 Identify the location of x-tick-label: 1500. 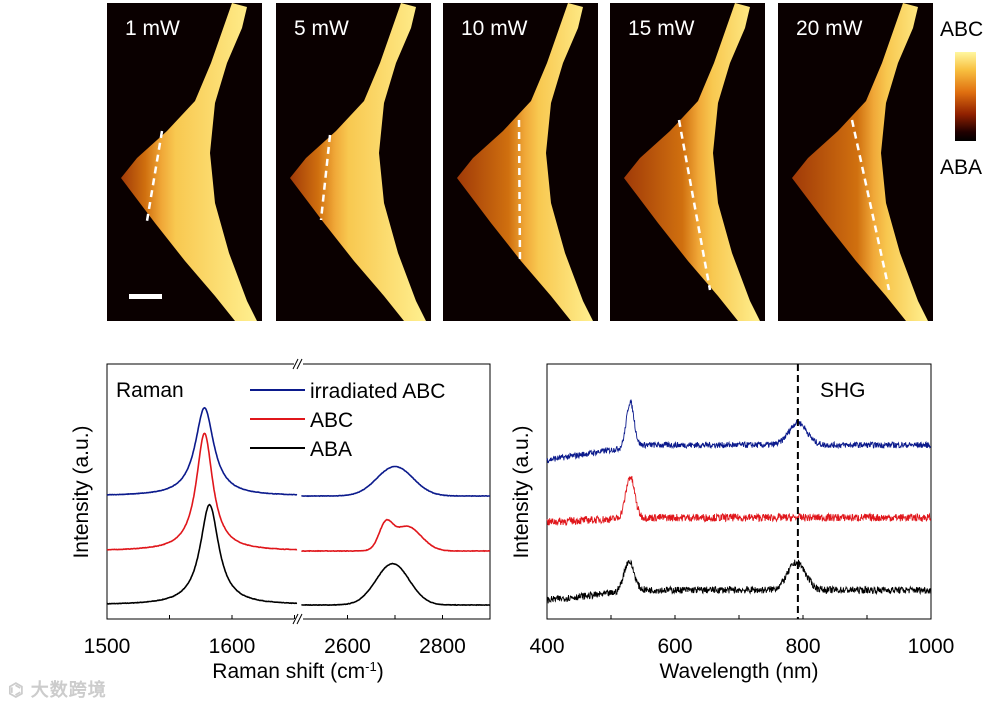
(107, 646).